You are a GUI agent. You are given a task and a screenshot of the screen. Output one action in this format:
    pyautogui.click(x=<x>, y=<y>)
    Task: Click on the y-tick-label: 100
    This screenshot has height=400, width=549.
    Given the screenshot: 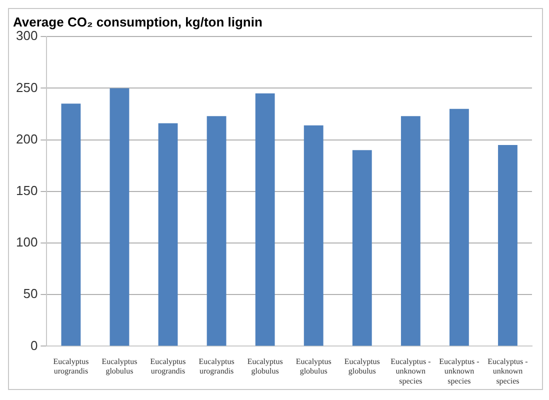 What is the action you would take?
    pyautogui.click(x=27, y=242)
    